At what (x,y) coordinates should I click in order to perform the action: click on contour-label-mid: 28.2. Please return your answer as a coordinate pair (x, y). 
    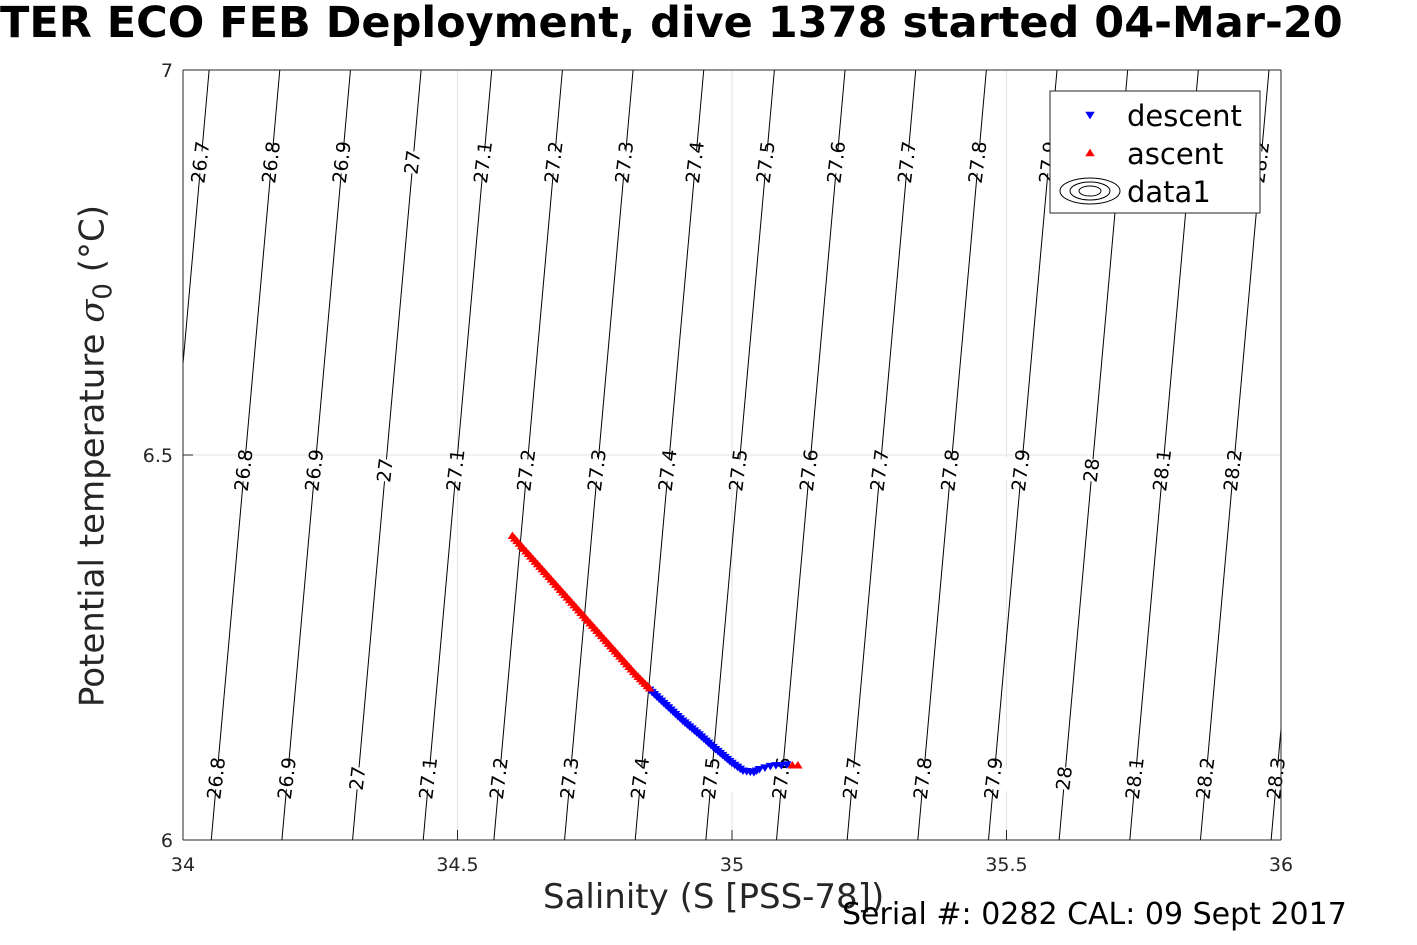
    Looking at the image, I should click on (1233, 470).